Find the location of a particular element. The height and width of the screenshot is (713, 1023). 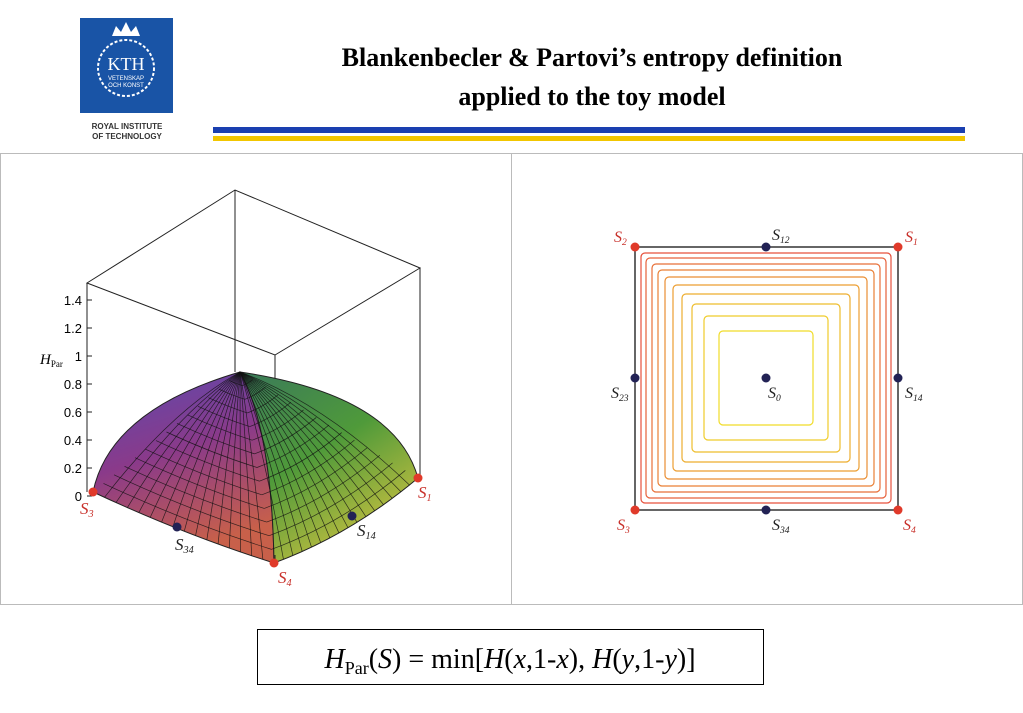

label-sub: 0 is located at coordinates (778, 398).